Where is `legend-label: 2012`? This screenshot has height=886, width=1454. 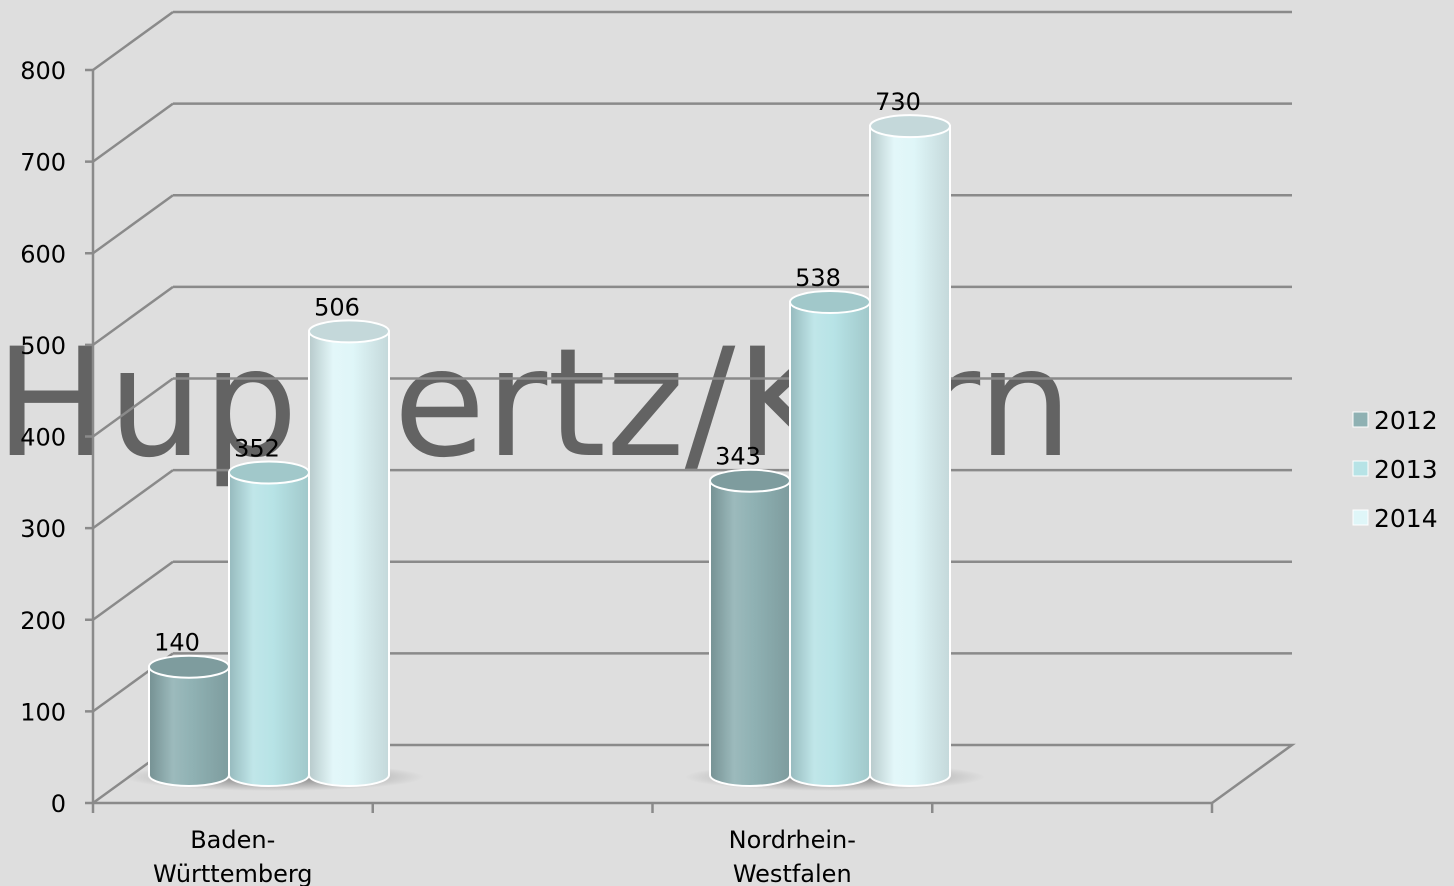 legend-label: 2012 is located at coordinates (1406, 420).